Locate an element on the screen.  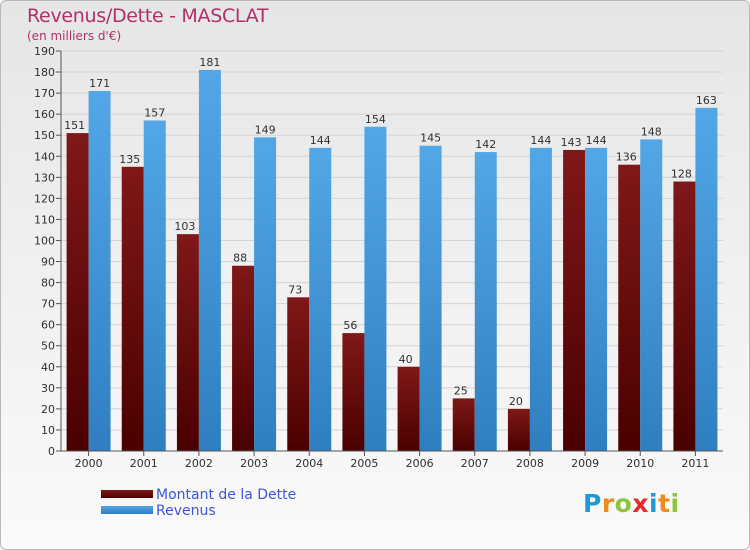
y-tick-label: 160 is located at coordinates (44, 114).